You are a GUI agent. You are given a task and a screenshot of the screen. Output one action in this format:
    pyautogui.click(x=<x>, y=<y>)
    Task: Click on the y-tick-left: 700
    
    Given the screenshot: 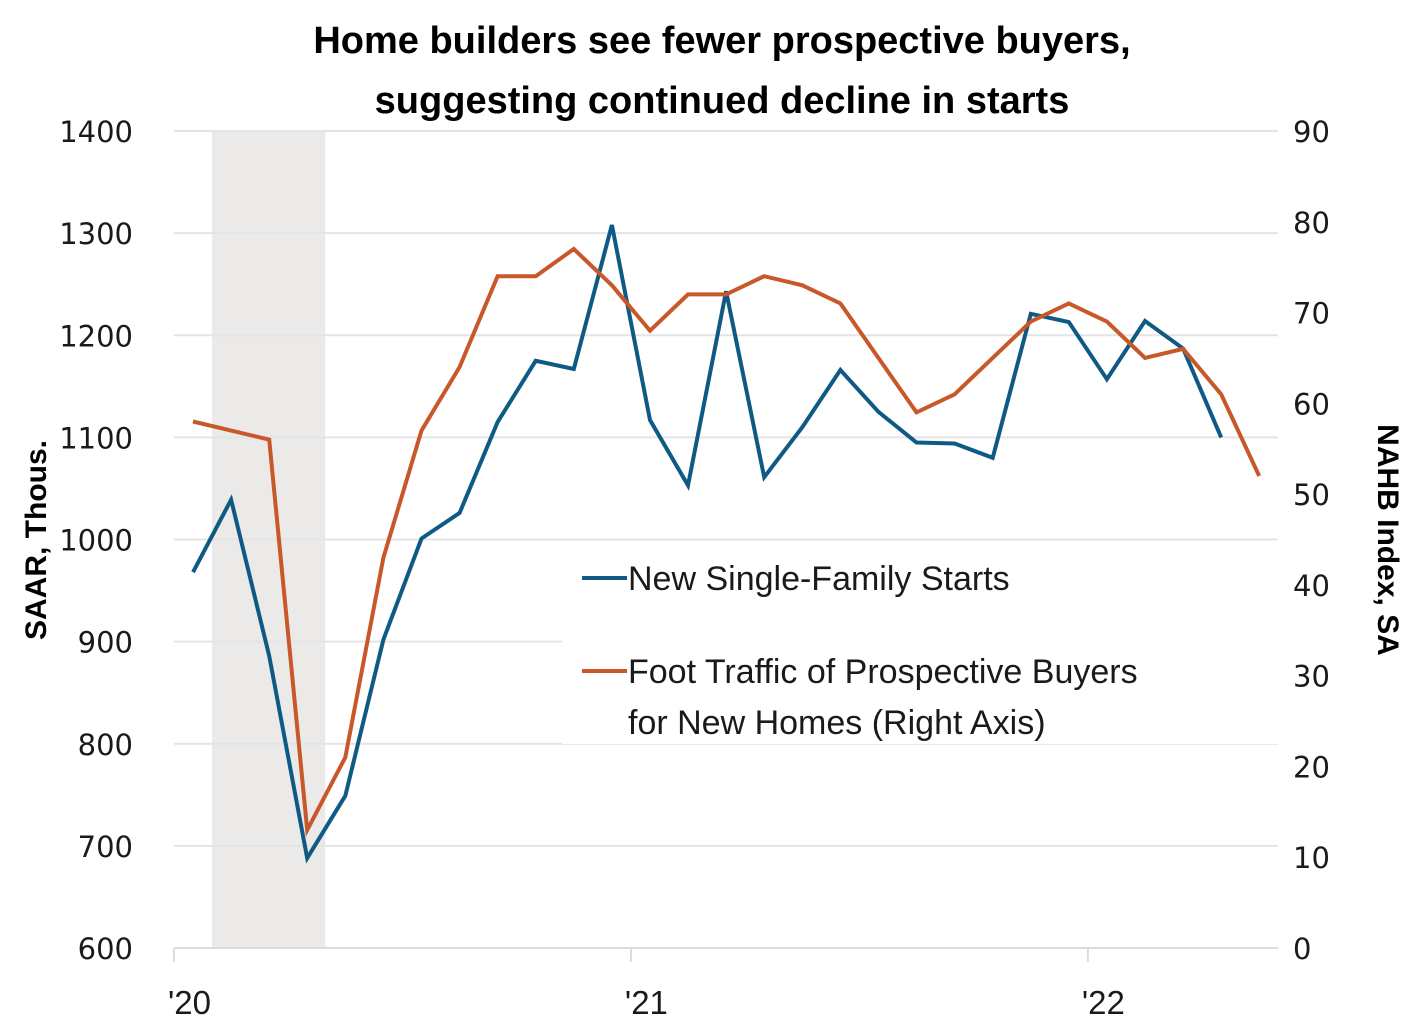 What is the action you would take?
    pyautogui.click(x=105, y=847)
    